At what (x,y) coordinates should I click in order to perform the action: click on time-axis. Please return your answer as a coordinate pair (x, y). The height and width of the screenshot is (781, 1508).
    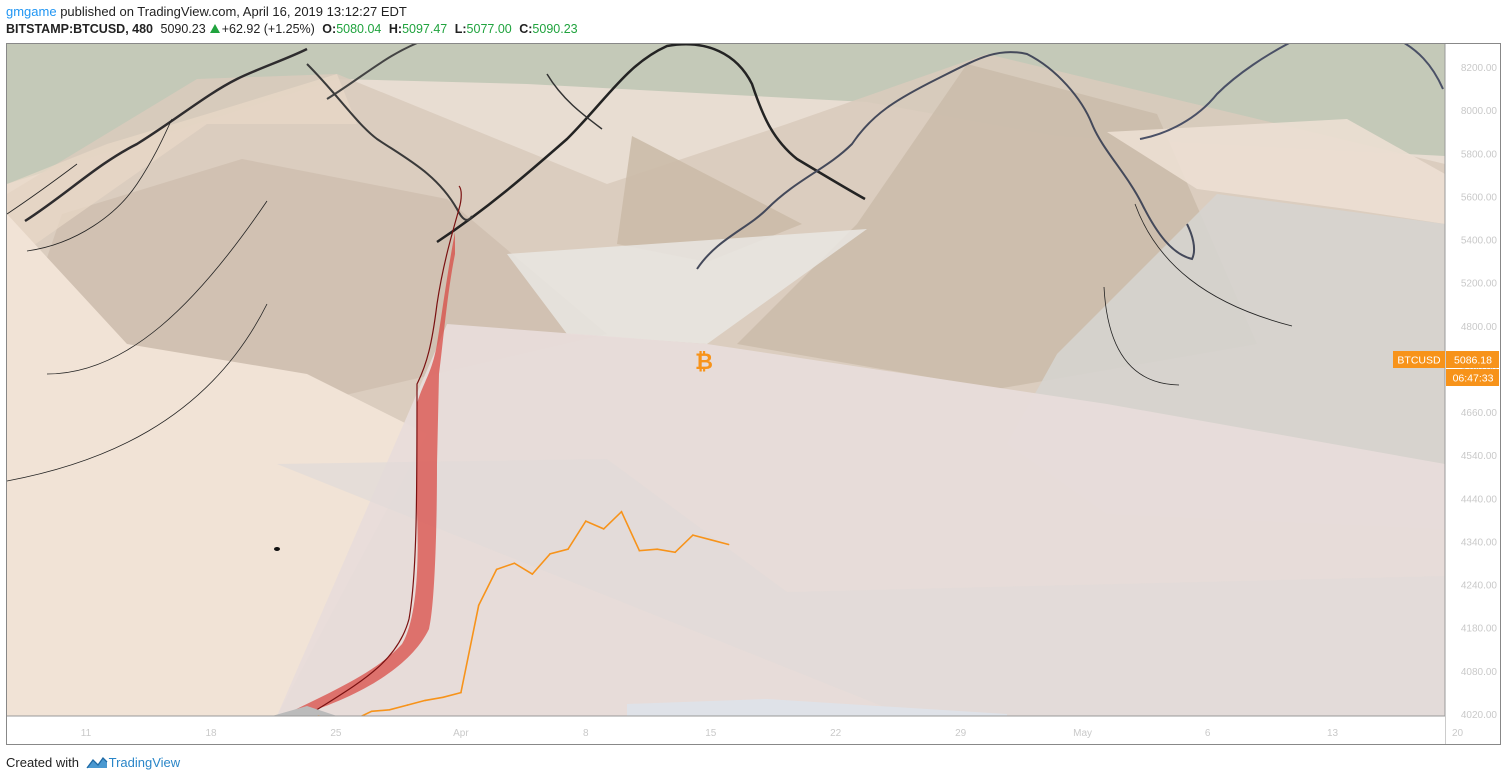
    Looking at the image, I should click on (726, 730).